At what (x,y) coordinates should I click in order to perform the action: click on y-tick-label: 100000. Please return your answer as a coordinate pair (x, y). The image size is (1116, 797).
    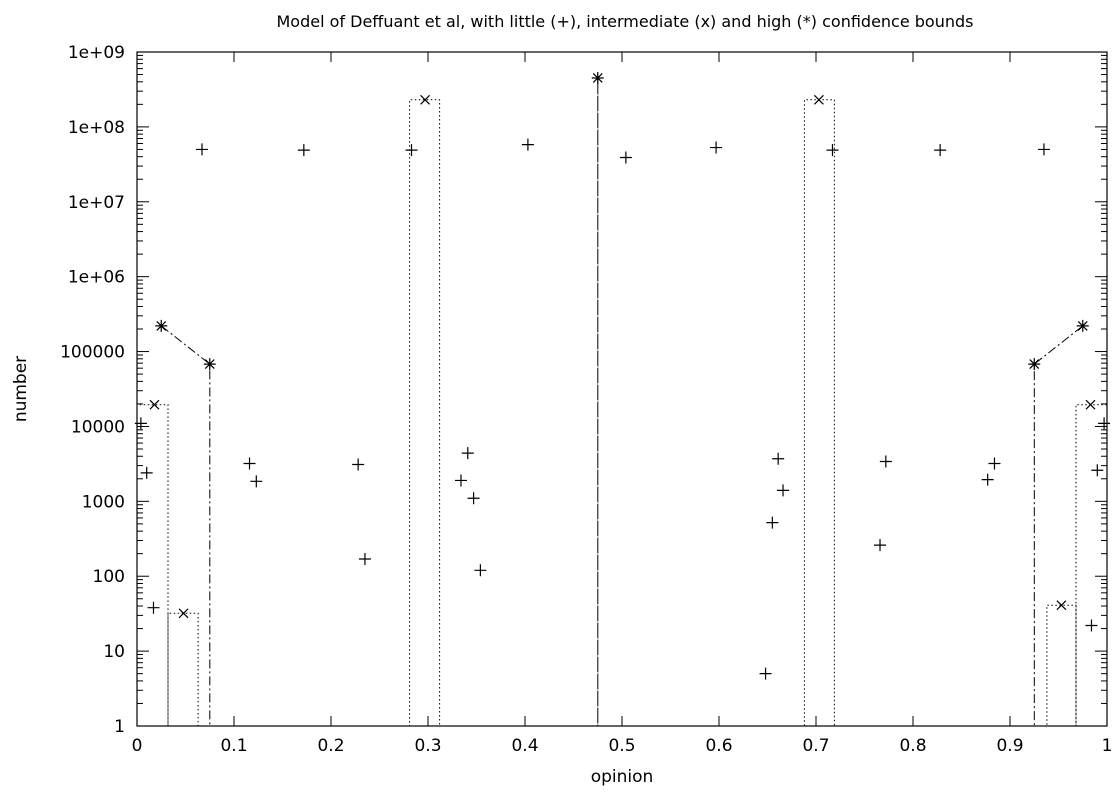
    Looking at the image, I should click on (92, 353).